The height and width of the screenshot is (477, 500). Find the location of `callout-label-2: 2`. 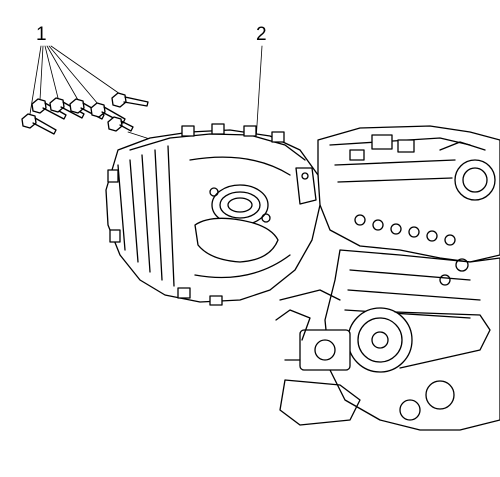

callout-label-2: 2 is located at coordinates (261, 34).